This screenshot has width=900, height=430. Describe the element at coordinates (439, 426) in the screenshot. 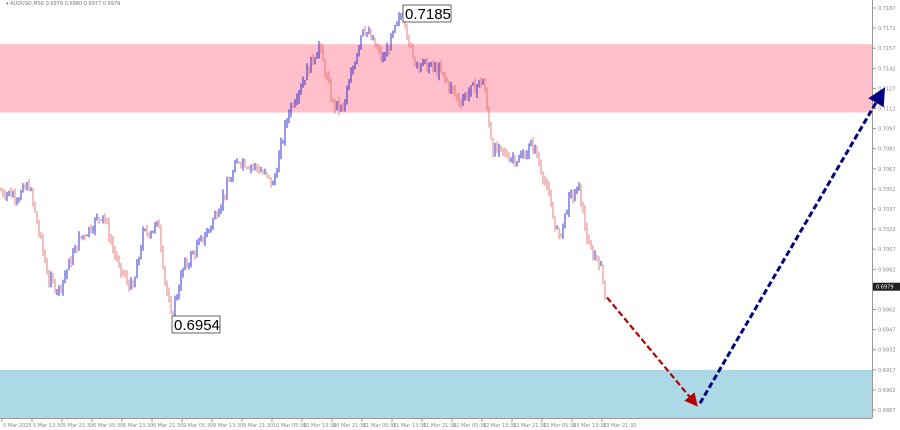

I see `x-tick-label: 11 Mar 21:30` at that location.